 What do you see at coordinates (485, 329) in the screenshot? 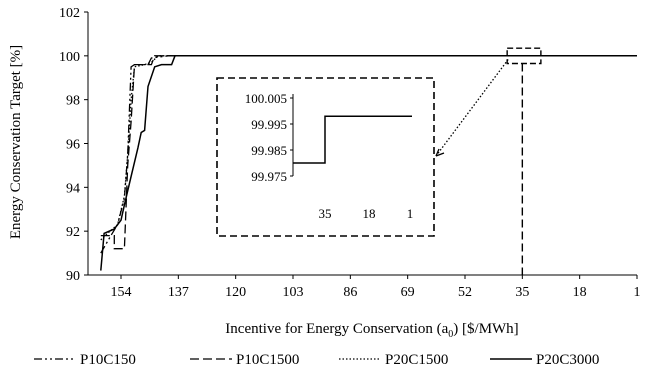
I see `x-axis-title-tail: ) [$/MWh]` at bounding box center [485, 329].